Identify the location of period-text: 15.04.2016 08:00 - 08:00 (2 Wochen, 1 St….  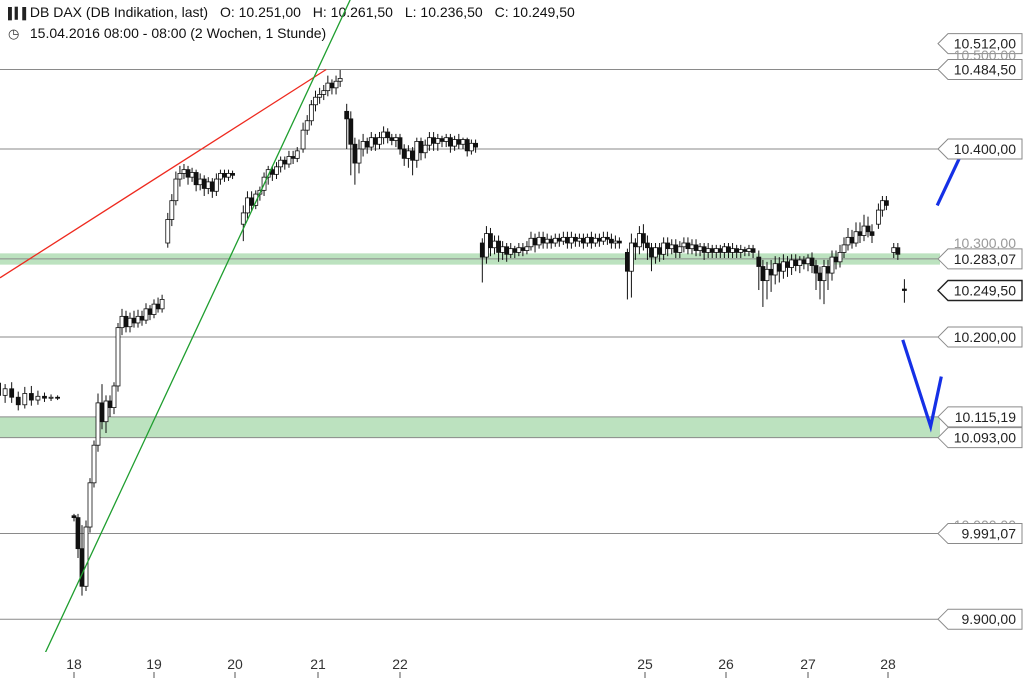
(178, 33).